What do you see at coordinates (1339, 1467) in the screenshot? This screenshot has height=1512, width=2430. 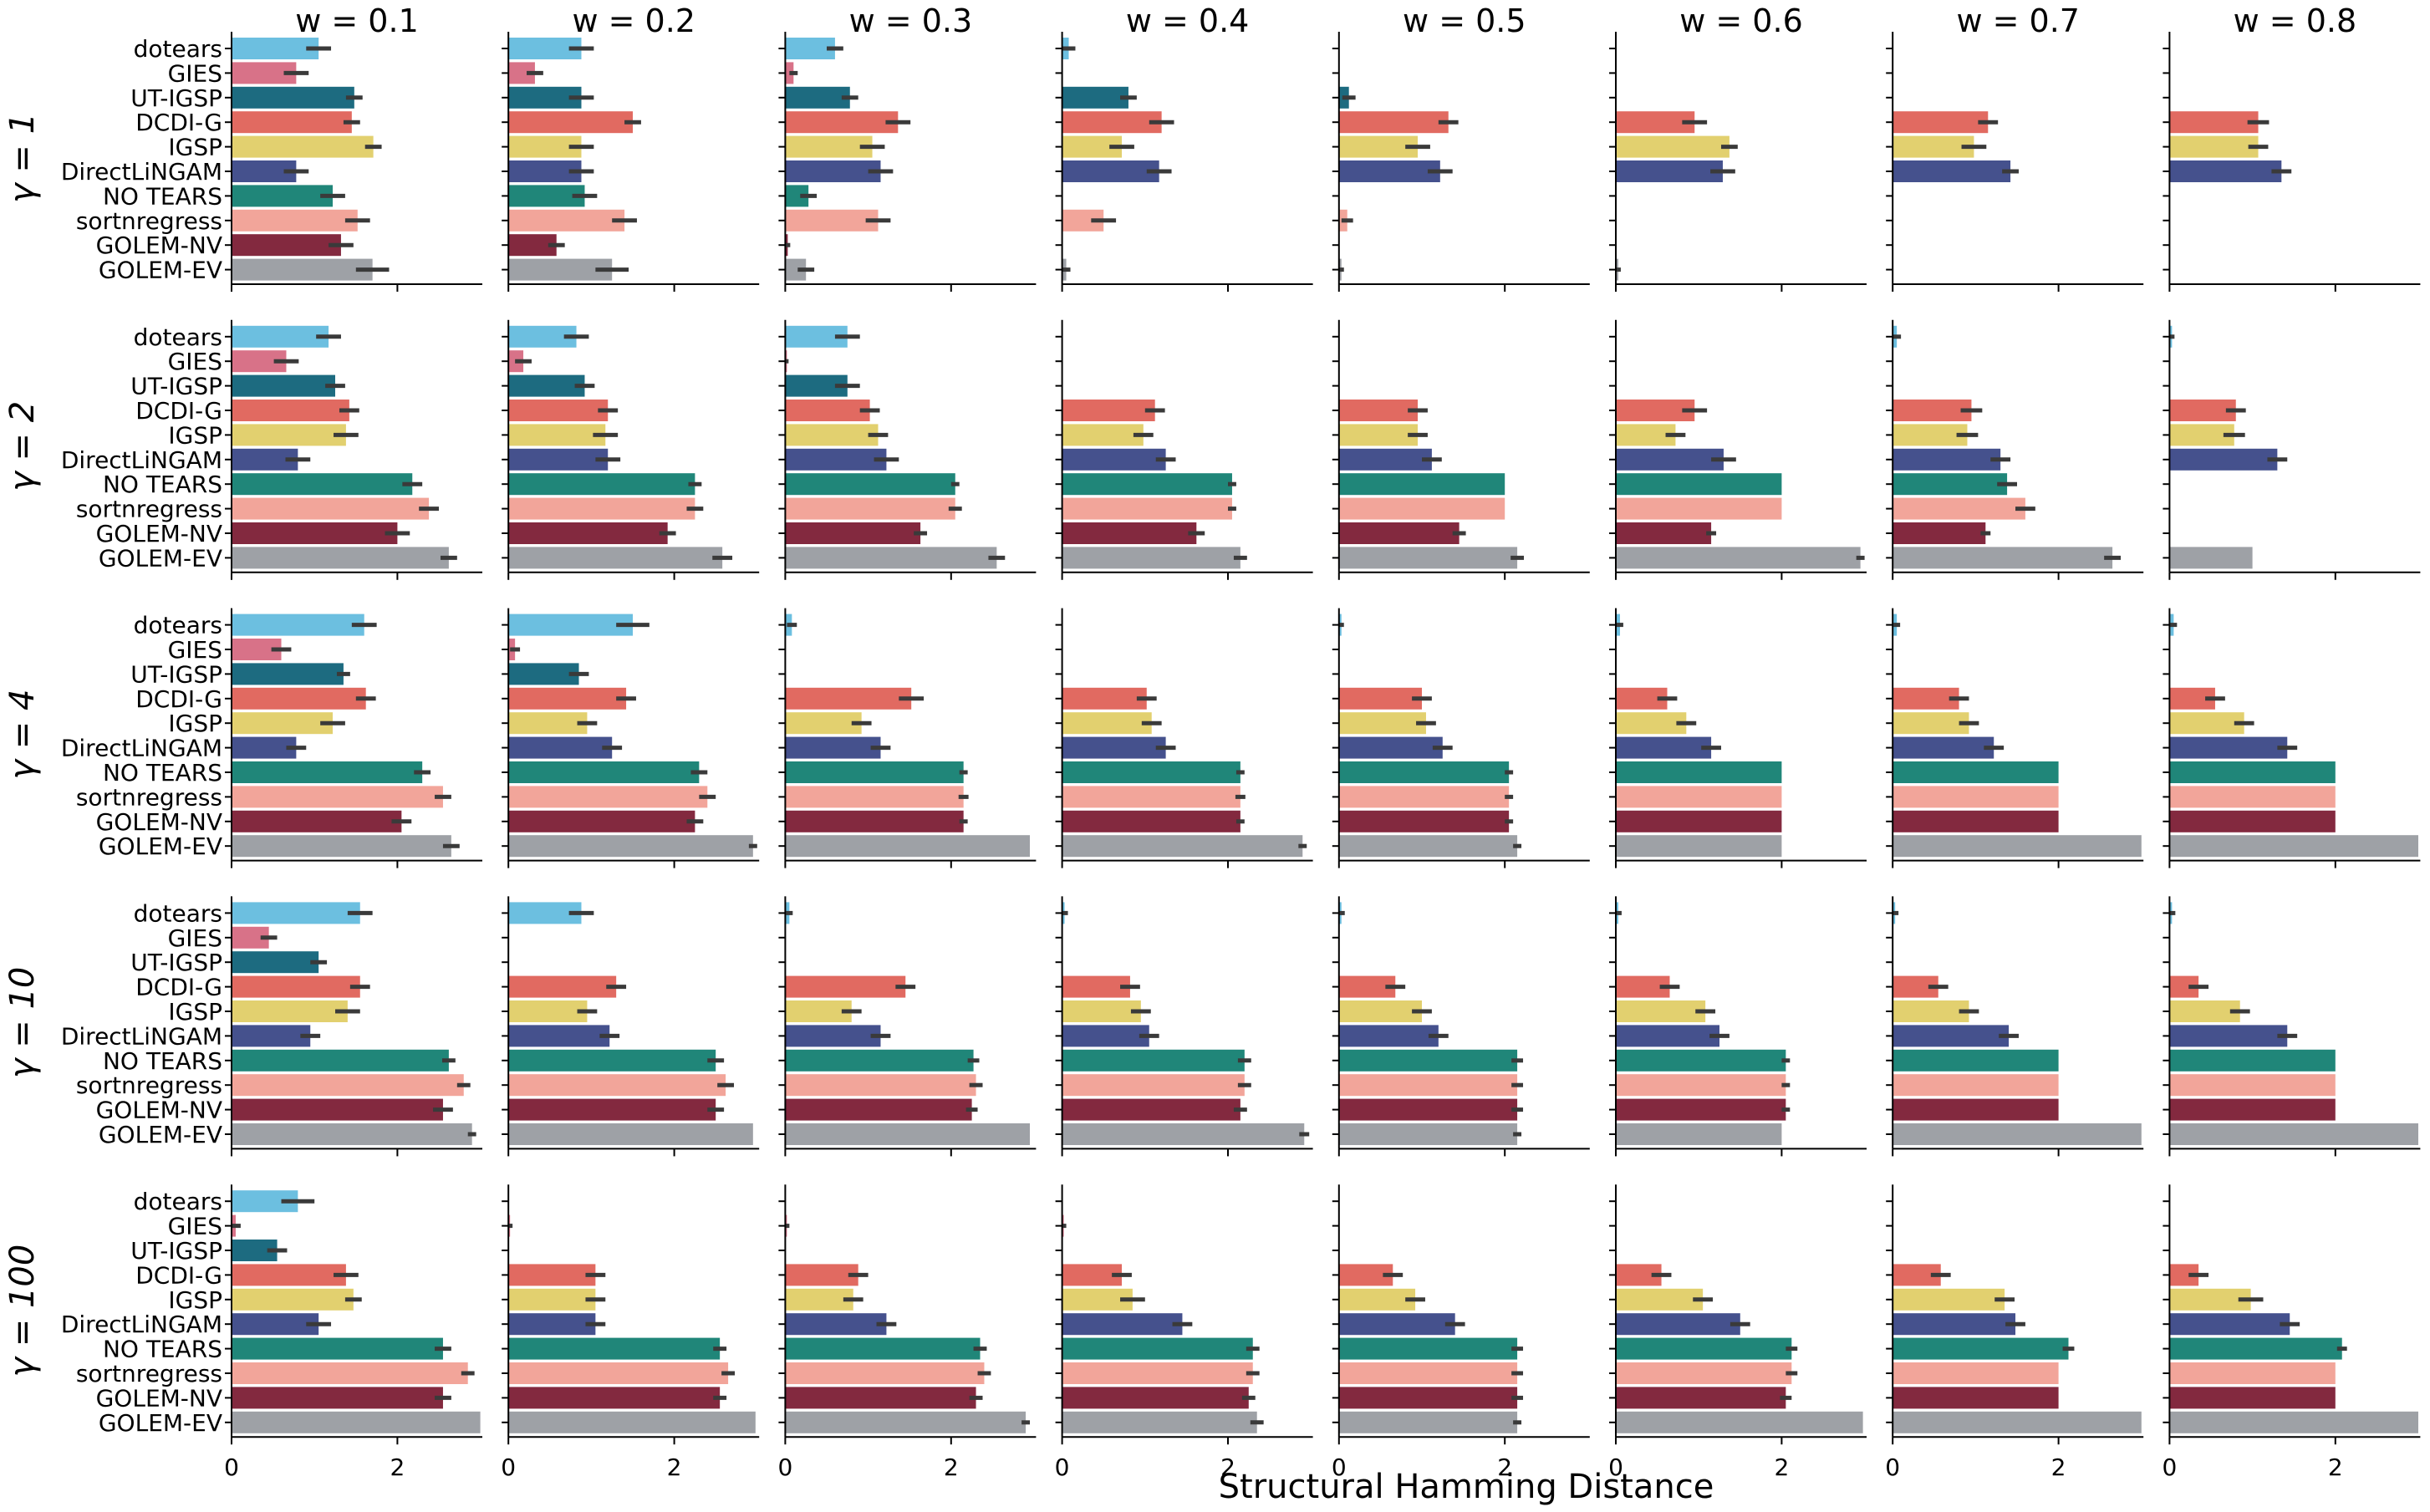 I see `x-tick-label: 0` at bounding box center [1339, 1467].